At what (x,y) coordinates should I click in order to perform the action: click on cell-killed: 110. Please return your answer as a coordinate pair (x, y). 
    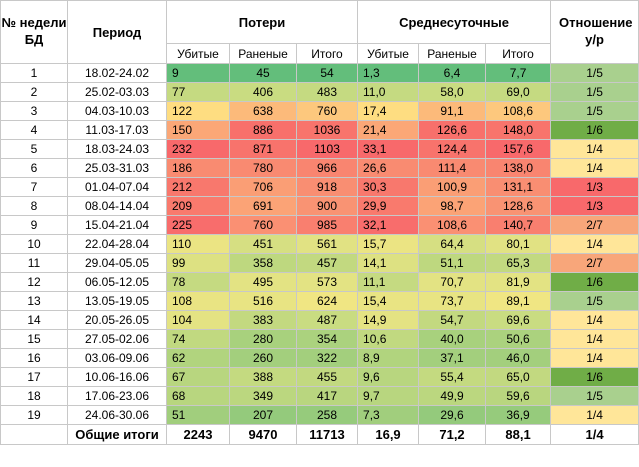
    Looking at the image, I should click on (198, 244).